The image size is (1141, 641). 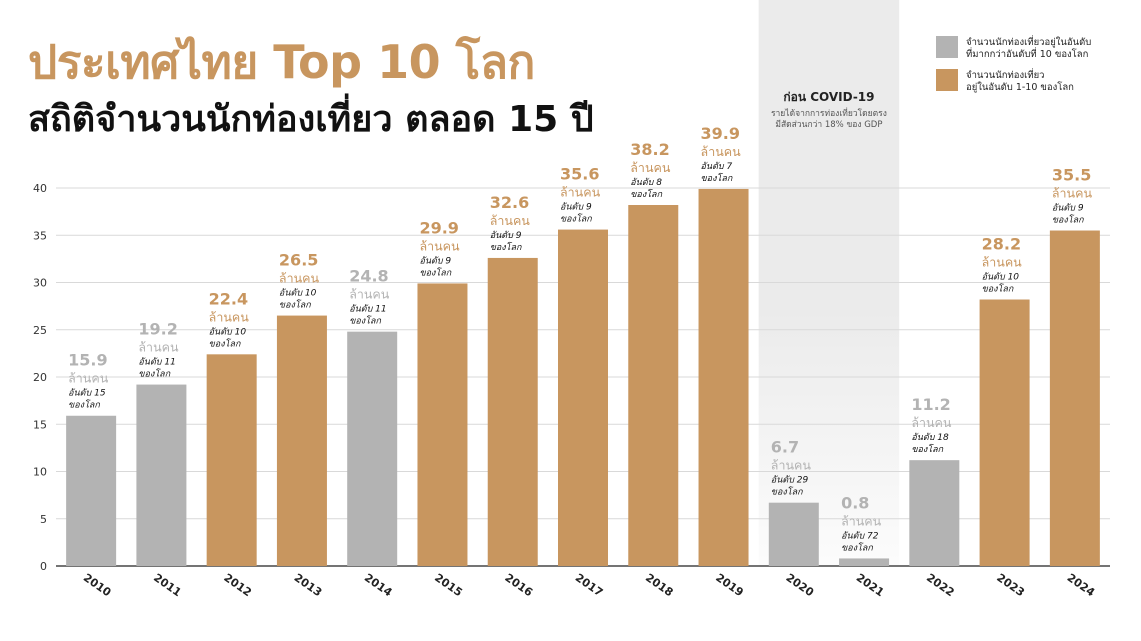 What do you see at coordinates (509, 202) in the screenshot?
I see `data-label-value: 32.6` at bounding box center [509, 202].